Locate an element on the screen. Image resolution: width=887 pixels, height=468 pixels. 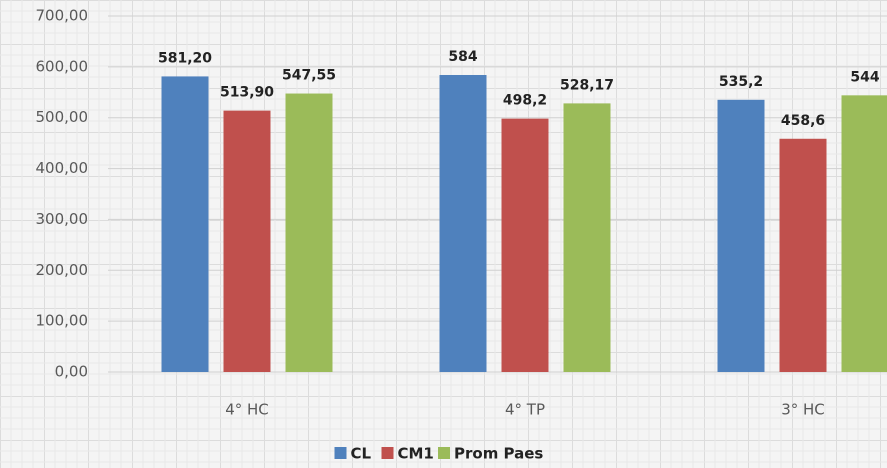
data-label: 581,20 is located at coordinates (185, 58).